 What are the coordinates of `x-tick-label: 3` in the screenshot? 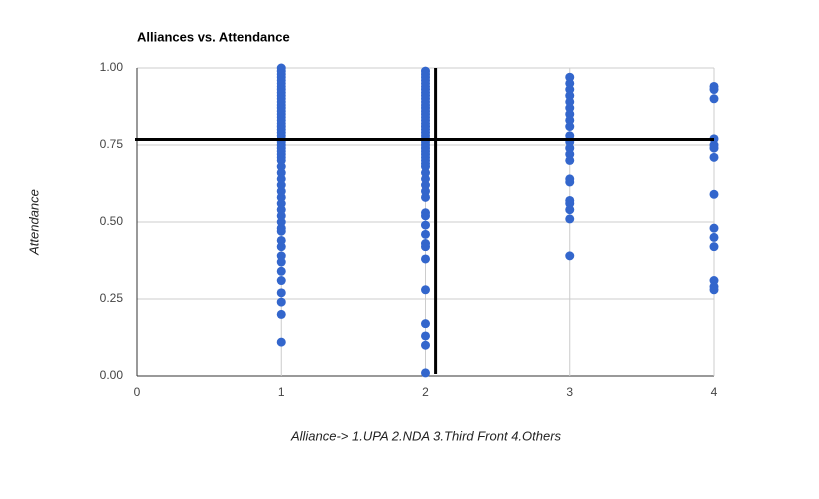 It's located at (569, 392).